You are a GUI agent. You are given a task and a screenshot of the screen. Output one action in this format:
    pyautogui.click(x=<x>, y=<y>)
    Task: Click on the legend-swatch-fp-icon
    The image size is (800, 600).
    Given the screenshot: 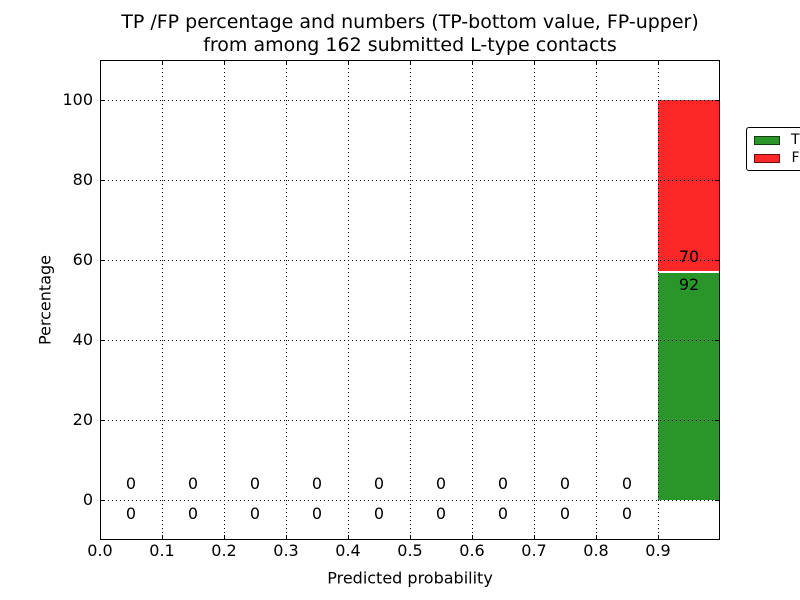 What is the action you would take?
    pyautogui.click(x=767, y=158)
    